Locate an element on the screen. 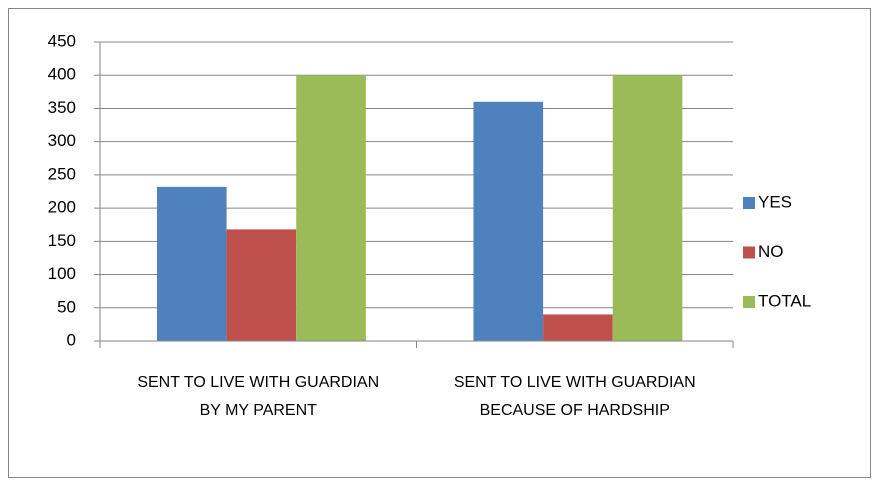  label-line: BY MY PARENT is located at coordinates (259, 410).